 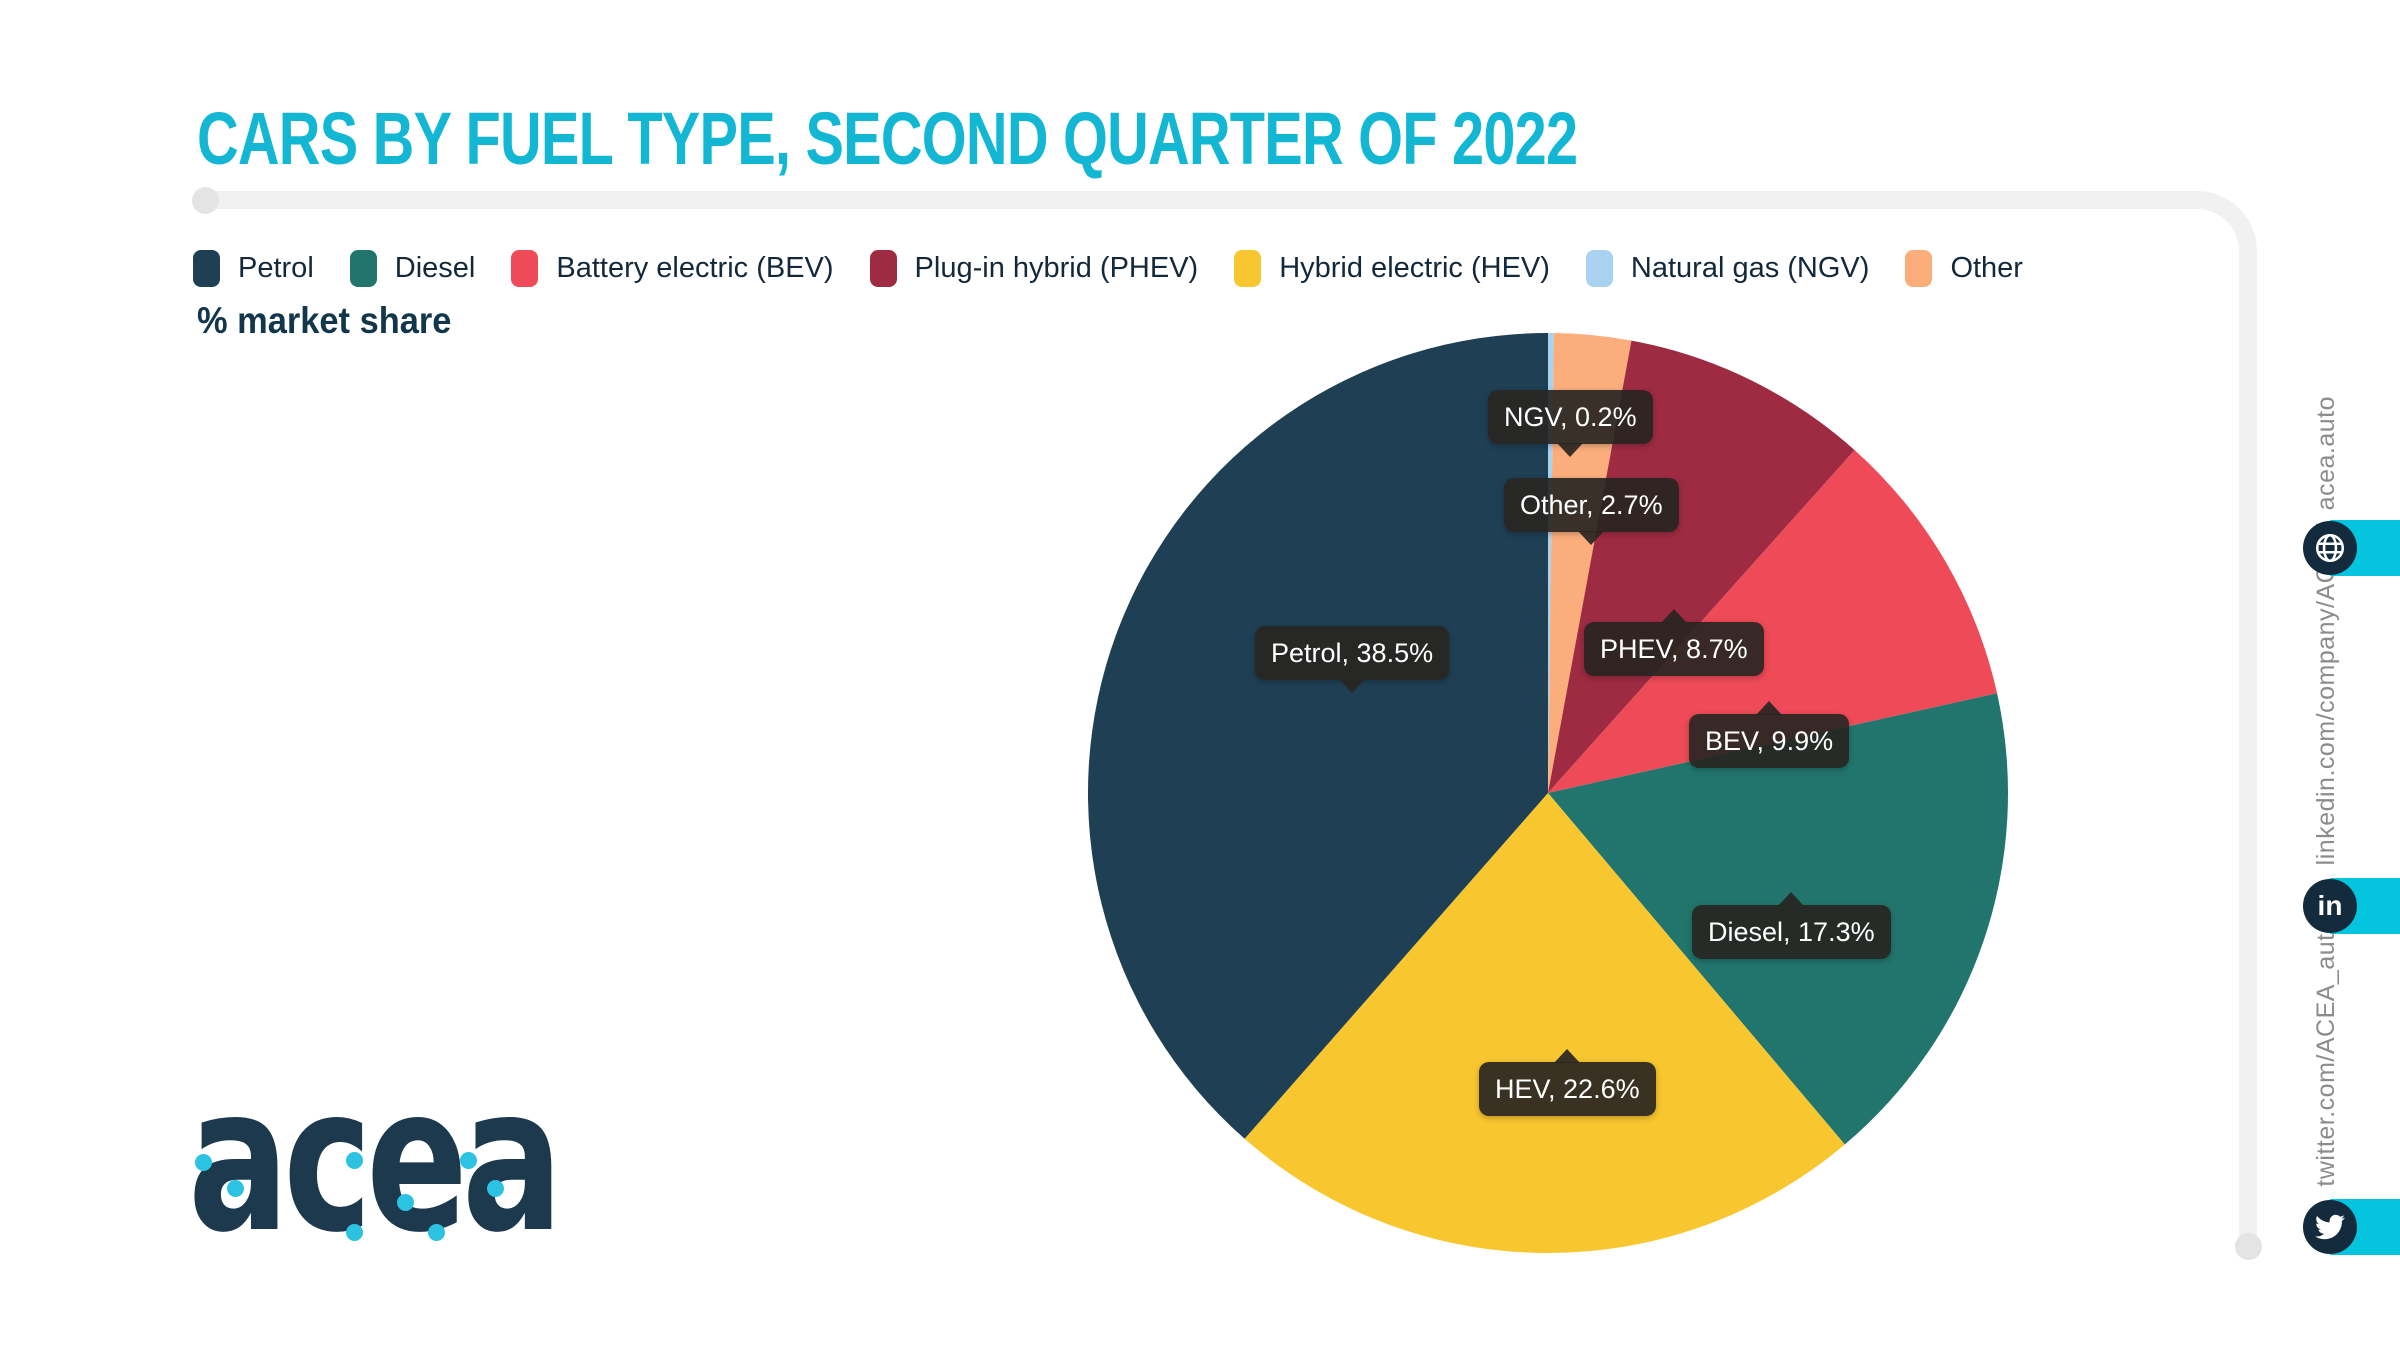 I want to click on pie-slice-bev, so click(x=1773, y=621).